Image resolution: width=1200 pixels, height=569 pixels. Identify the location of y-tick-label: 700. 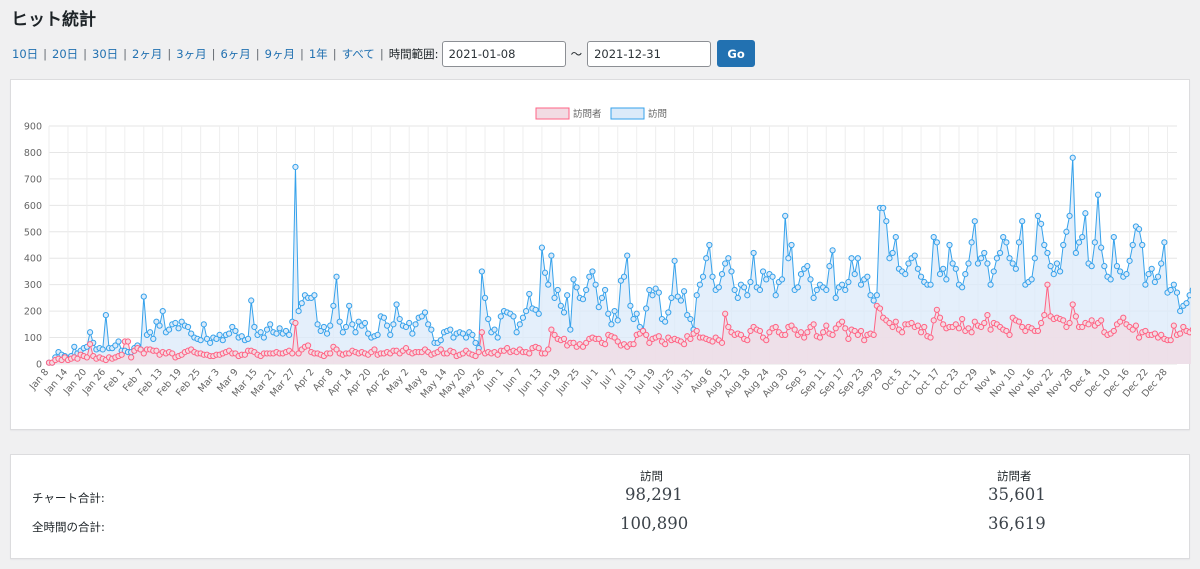
(33, 179).